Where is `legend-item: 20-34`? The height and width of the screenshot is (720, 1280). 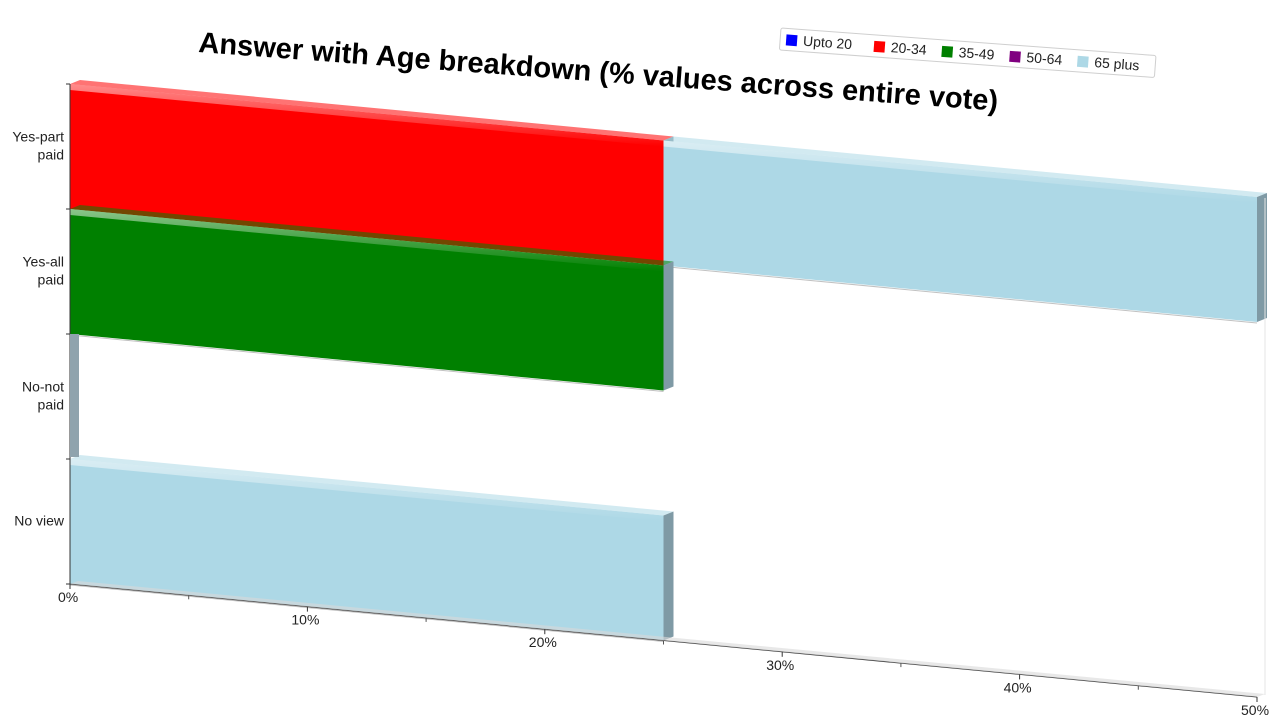
legend-item: 20-34 is located at coordinates (900, 48).